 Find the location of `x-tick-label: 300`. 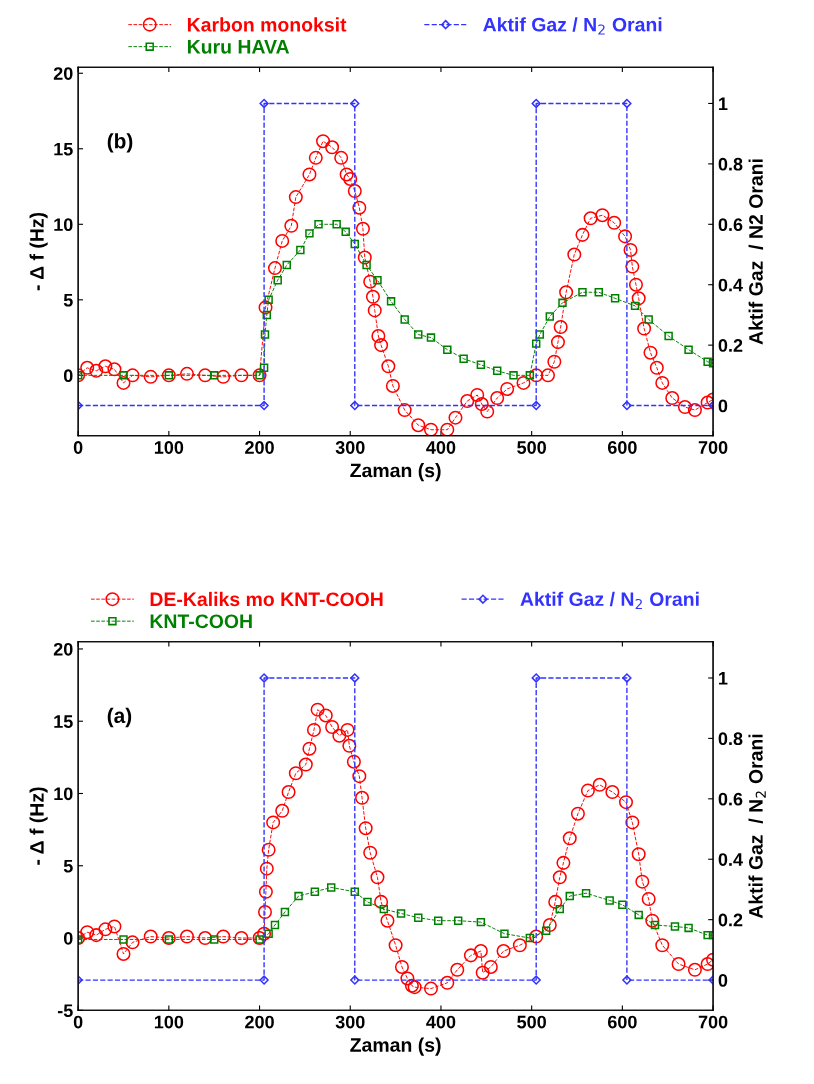

x-tick-label: 300 is located at coordinates (350, 1022).